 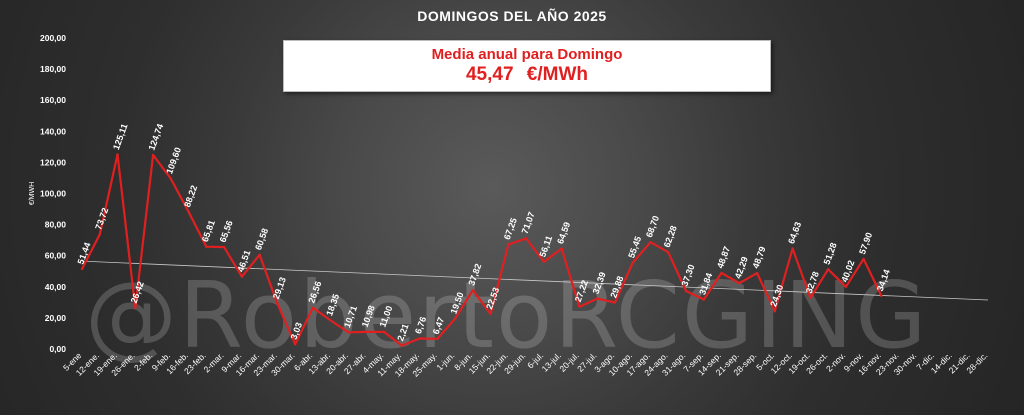 What do you see at coordinates (705, 284) in the screenshot?
I see `data-label: 31,84` at bounding box center [705, 284].